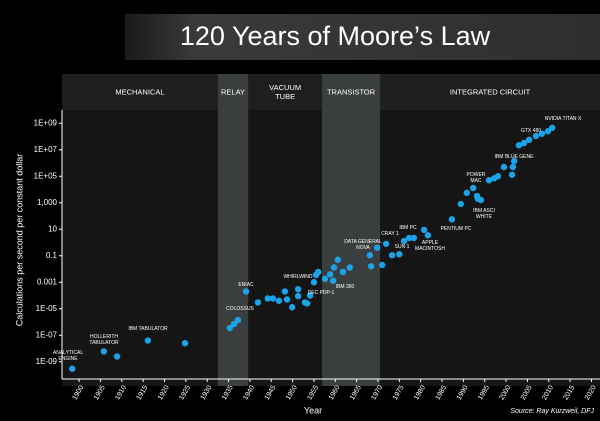  What do you see at coordinates (246, 285) in the screenshot?
I see `annotation: ENIAC` at bounding box center [246, 285].